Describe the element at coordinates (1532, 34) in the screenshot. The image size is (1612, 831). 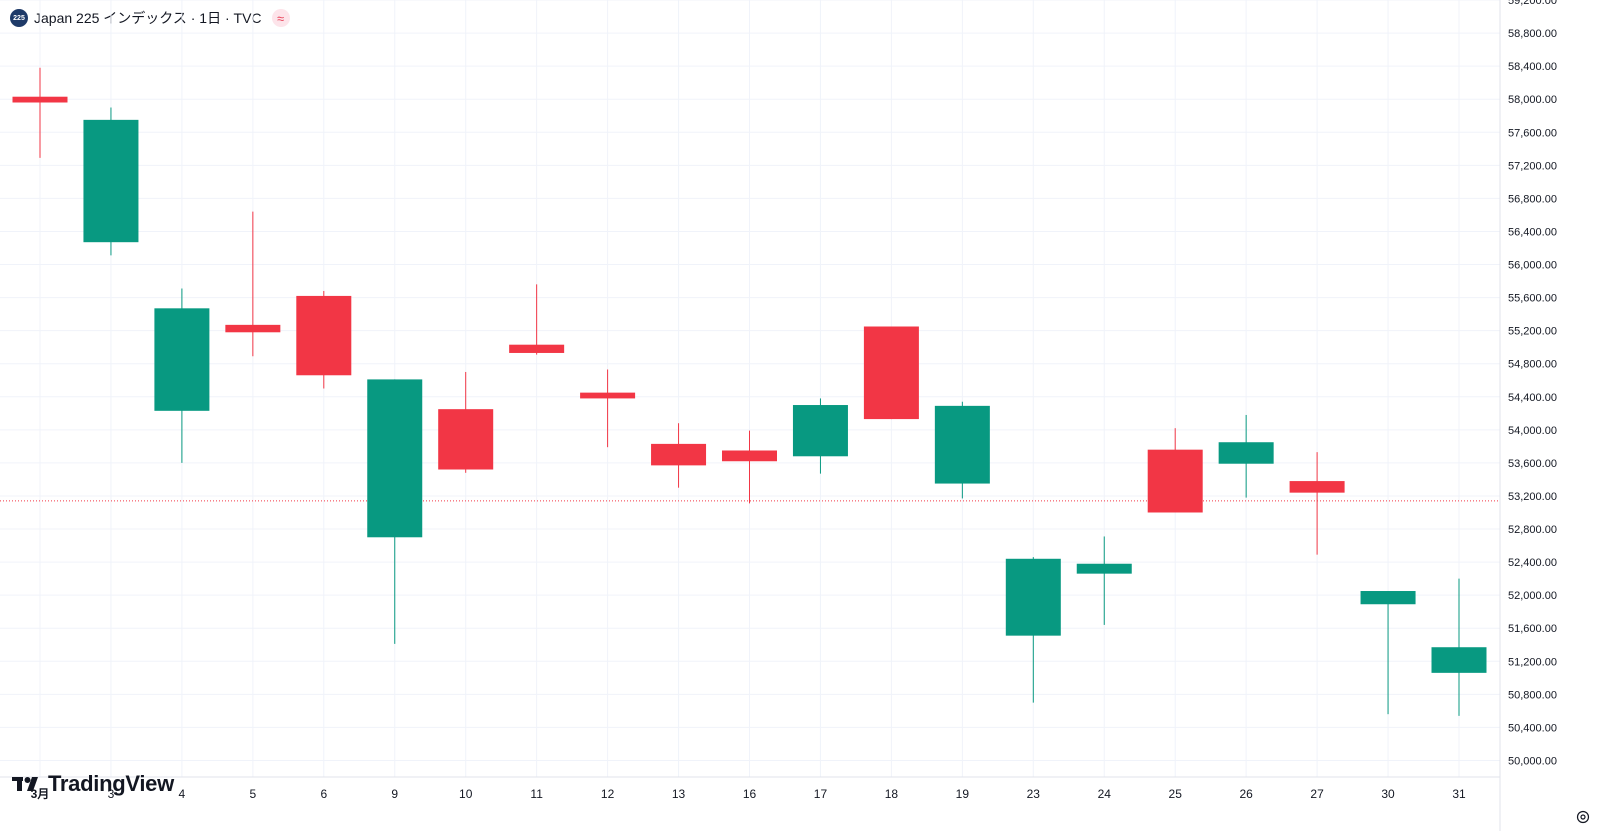
I see `y-tick-label: 58,800.00` at that location.